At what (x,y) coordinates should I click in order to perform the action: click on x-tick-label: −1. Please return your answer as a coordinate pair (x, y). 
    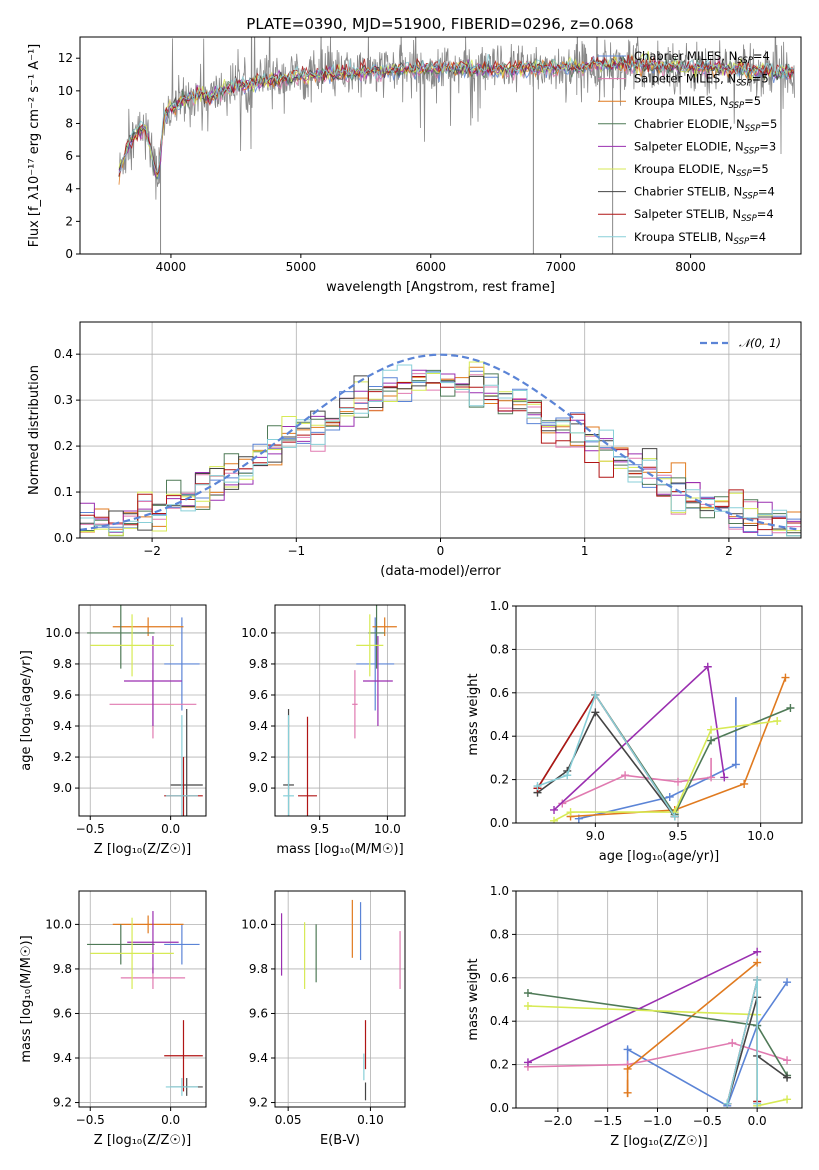
    Looking at the image, I should click on (296, 551).